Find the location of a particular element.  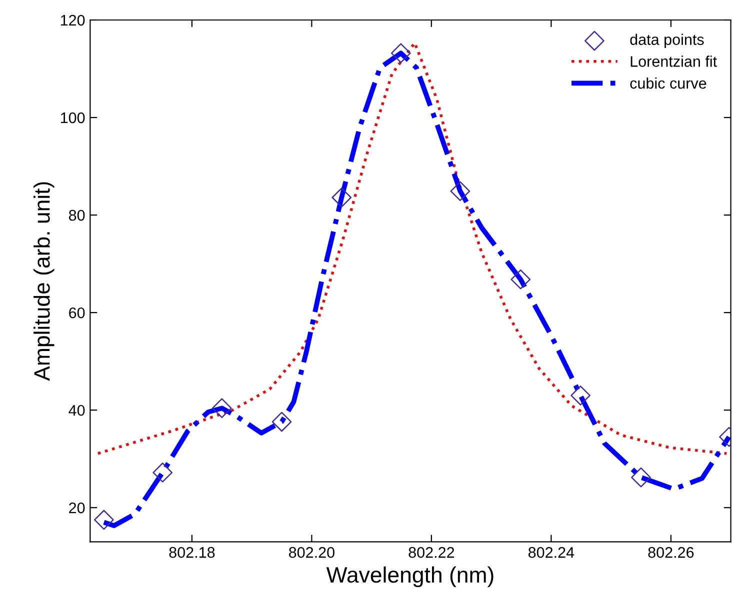

legend-label: Lorentzian fit is located at coordinates (673, 61).